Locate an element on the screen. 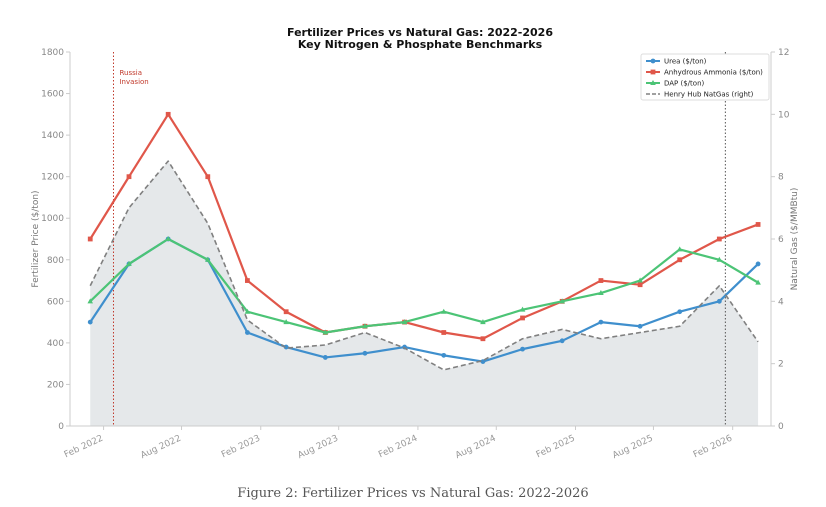 Image resolution: width=826 pixels, height=507 pixels. y2-tick-label: 2 is located at coordinates (781, 365).